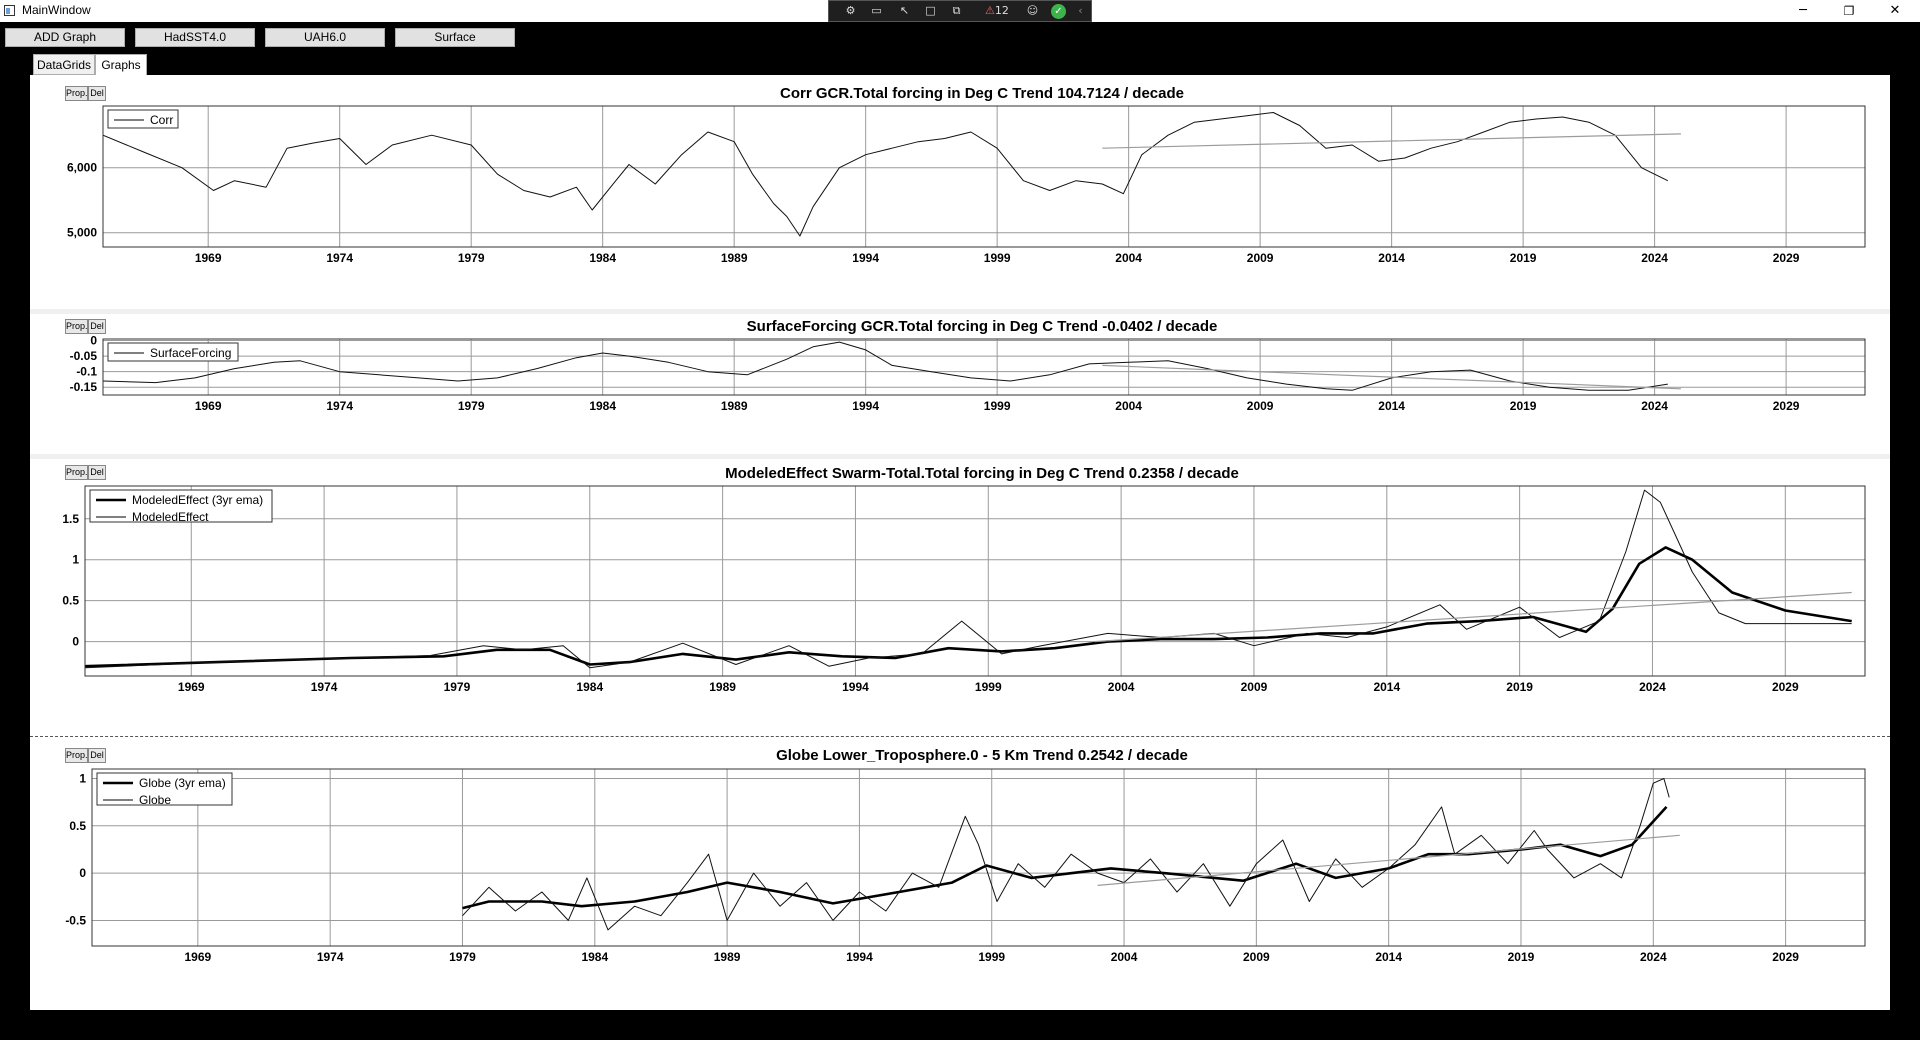  Describe the element at coordinates (876, 10) in the screenshot. I see `camera-icon: ▭` at that location.